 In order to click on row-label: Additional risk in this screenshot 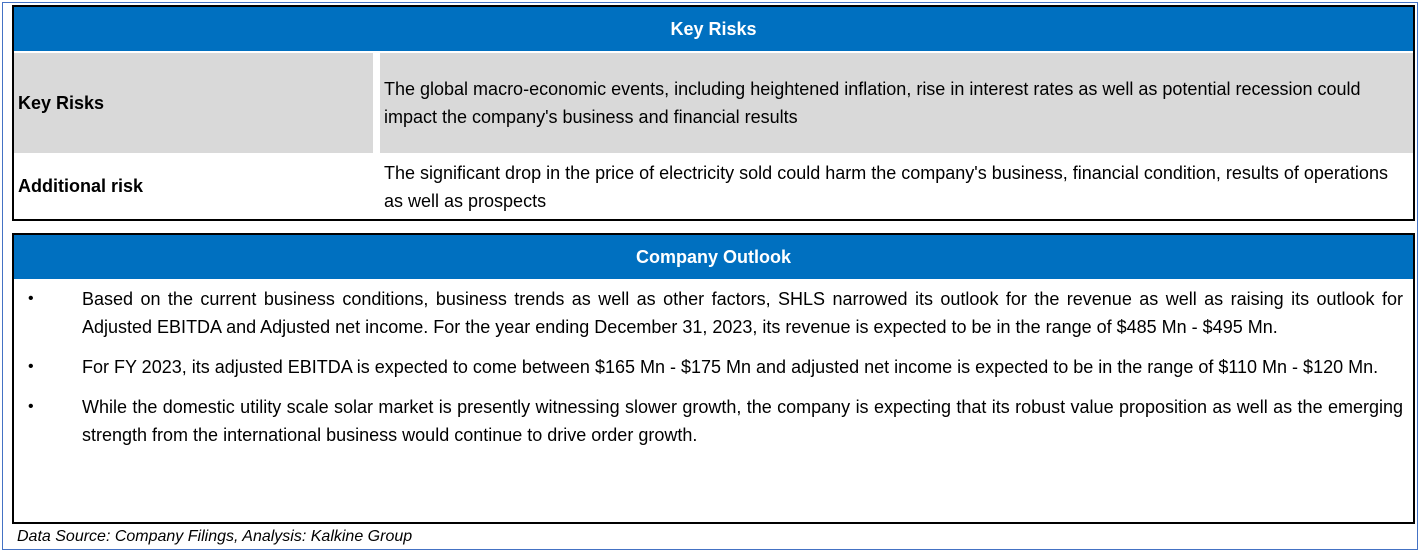, I will do `click(81, 185)`.